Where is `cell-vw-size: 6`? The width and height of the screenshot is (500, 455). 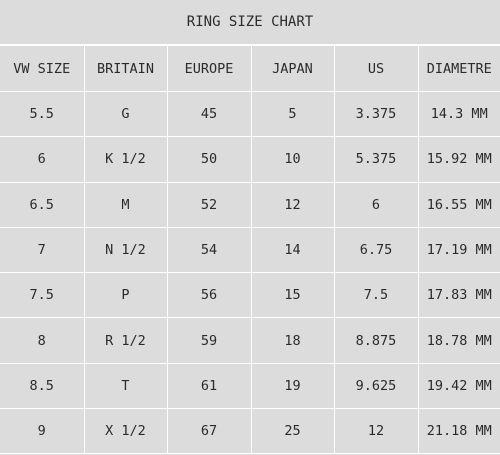
cell-vw-size: 6 is located at coordinates (42, 159).